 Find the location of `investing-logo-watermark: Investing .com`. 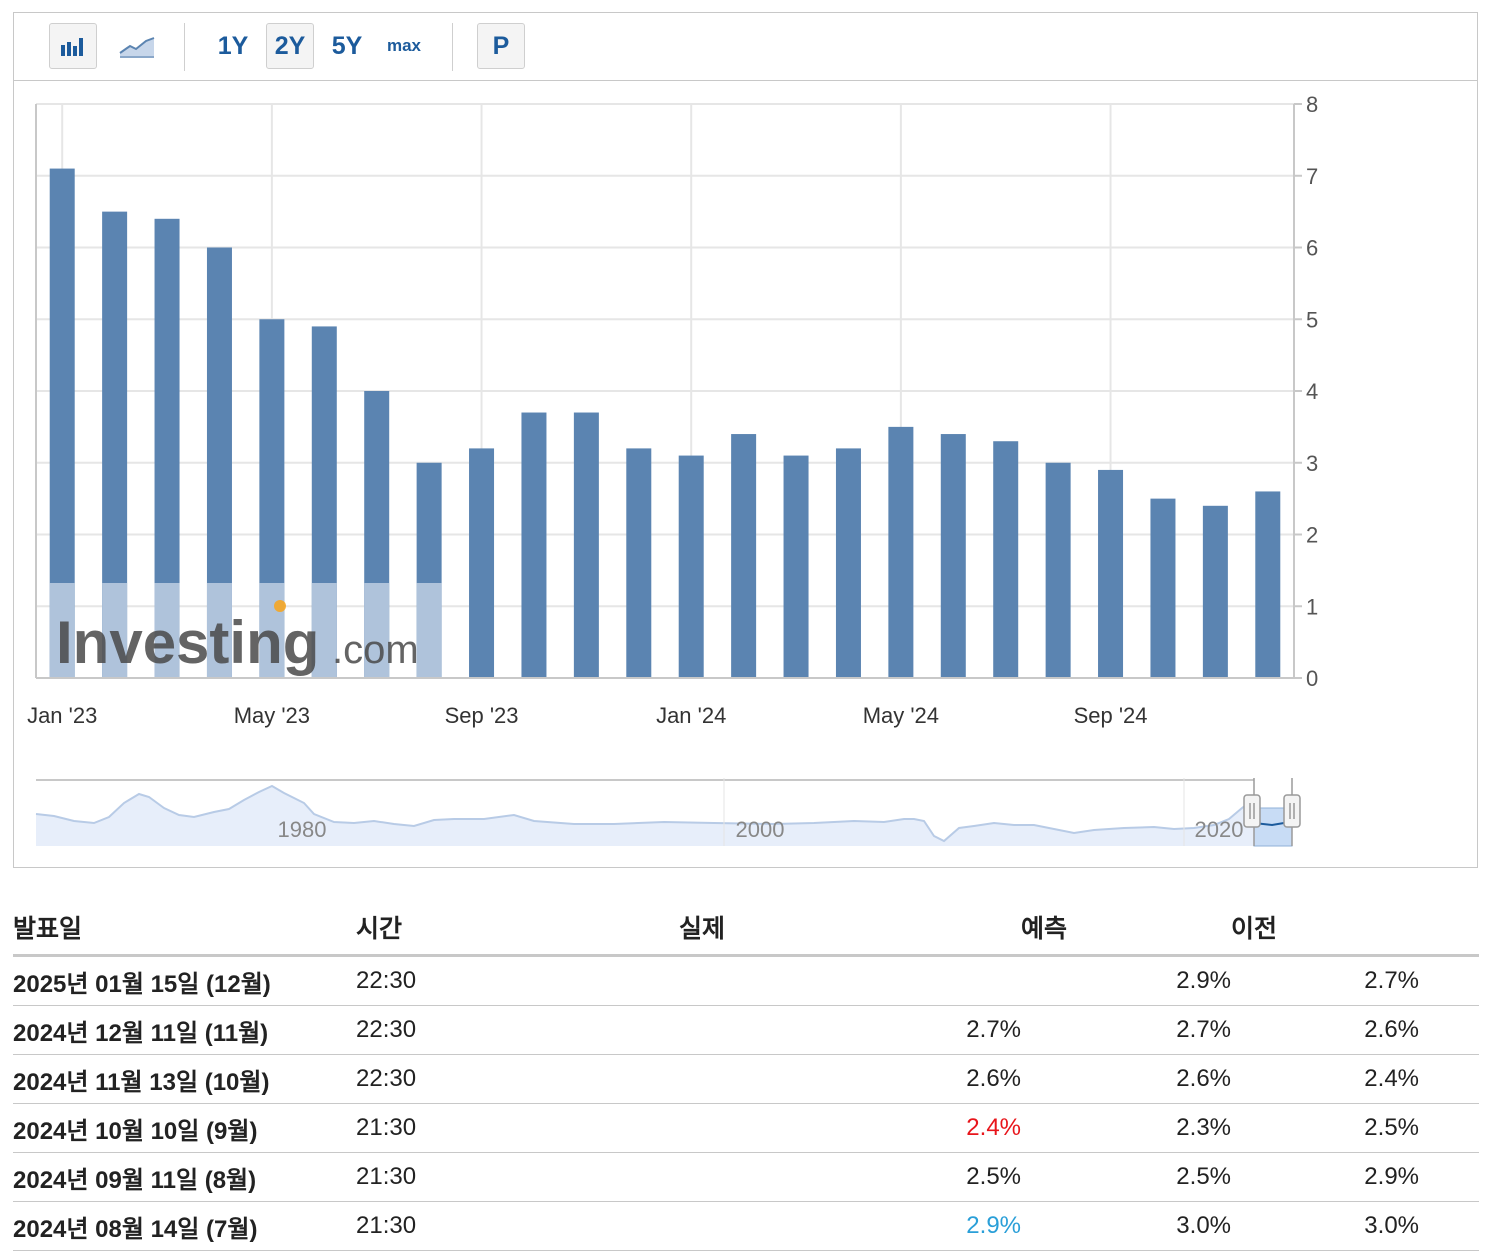

investing-logo-watermark: Investing .com is located at coordinates (237, 638).